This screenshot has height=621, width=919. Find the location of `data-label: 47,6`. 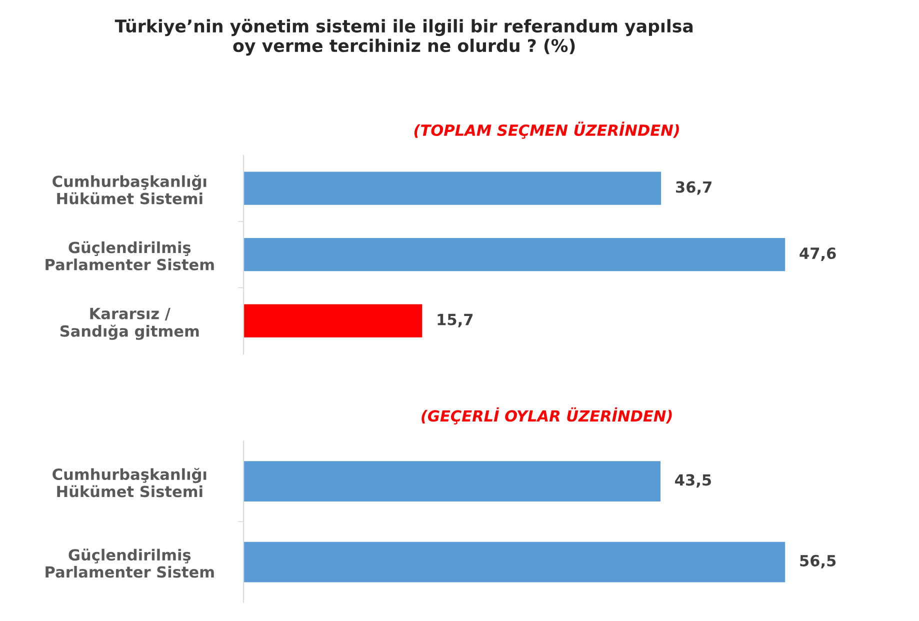

data-label: 47,6 is located at coordinates (818, 254).